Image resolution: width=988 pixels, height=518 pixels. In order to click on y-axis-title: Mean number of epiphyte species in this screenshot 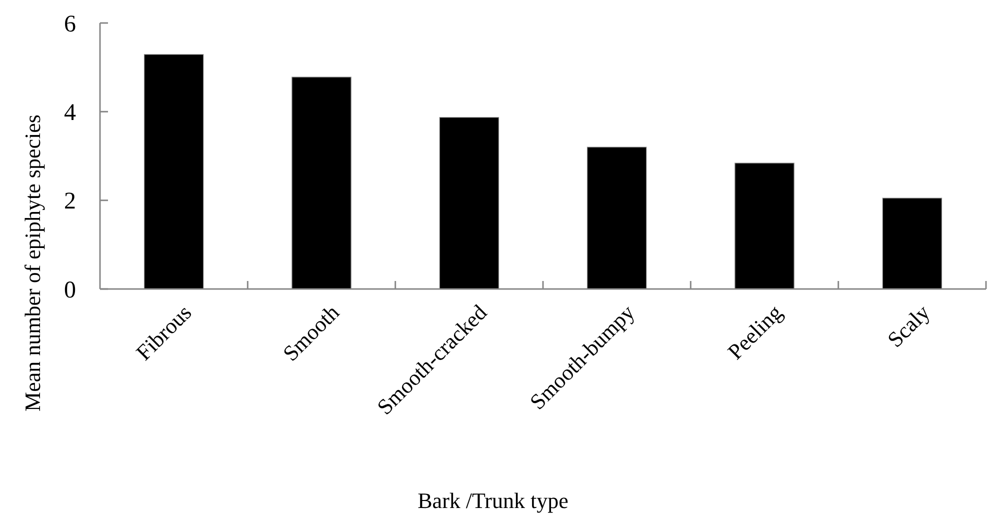, I will do `click(32, 263)`.